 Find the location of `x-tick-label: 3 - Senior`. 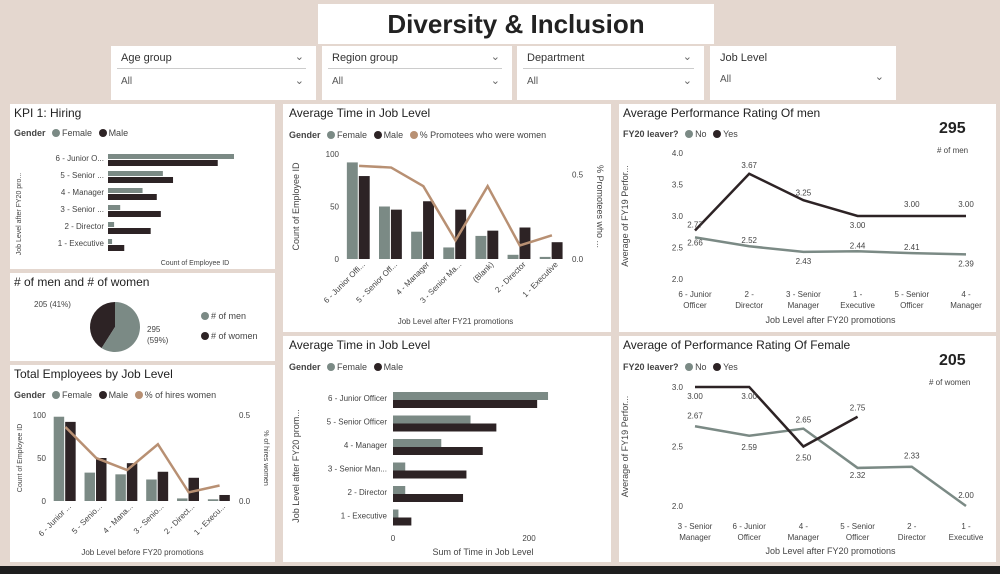

x-tick-label: 3 - Senior is located at coordinates (803, 294).